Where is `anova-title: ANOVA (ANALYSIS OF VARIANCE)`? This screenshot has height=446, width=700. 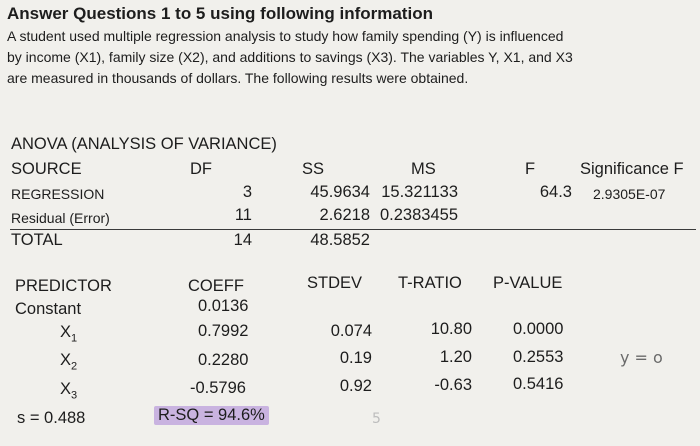 anova-title: ANOVA (ANALYSIS OF VARIANCE) is located at coordinates (144, 144).